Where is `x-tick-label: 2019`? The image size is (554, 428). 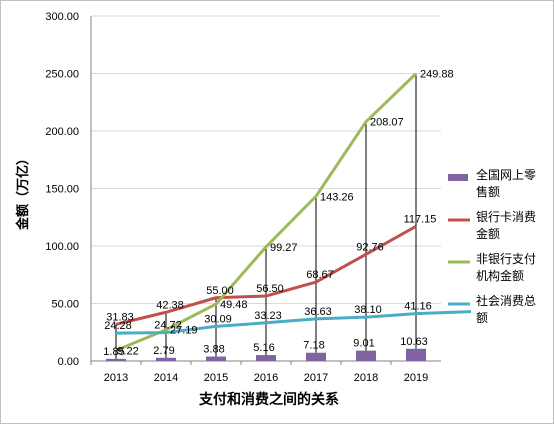
x-tick-label: 2019 is located at coordinates (416, 378).